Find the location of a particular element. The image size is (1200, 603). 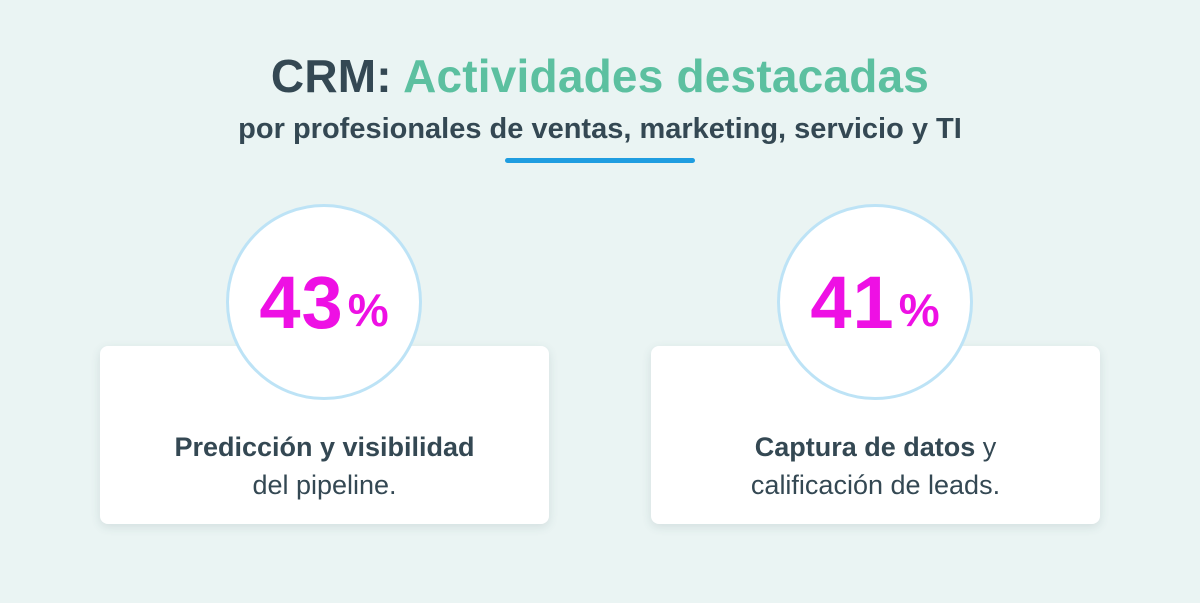

stat-circle-leads: 41% is located at coordinates (875, 302).